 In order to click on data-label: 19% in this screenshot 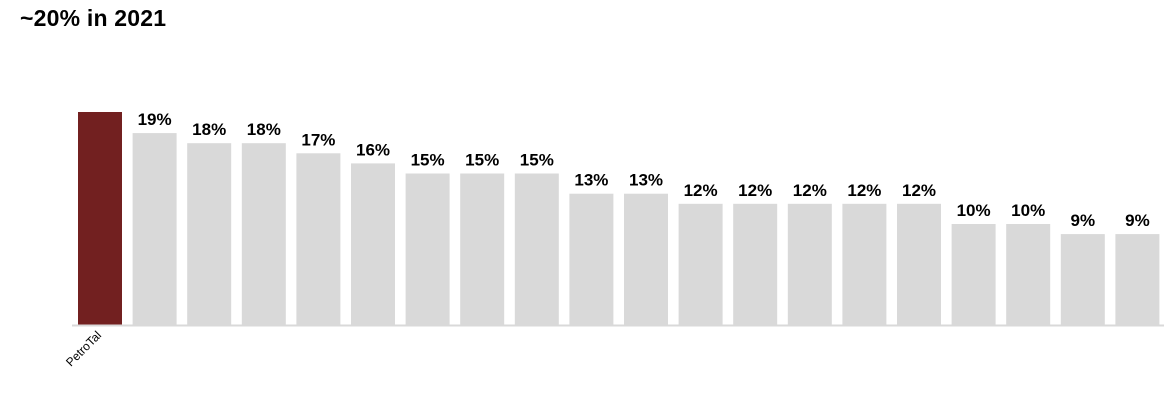, I will do `click(155, 119)`.